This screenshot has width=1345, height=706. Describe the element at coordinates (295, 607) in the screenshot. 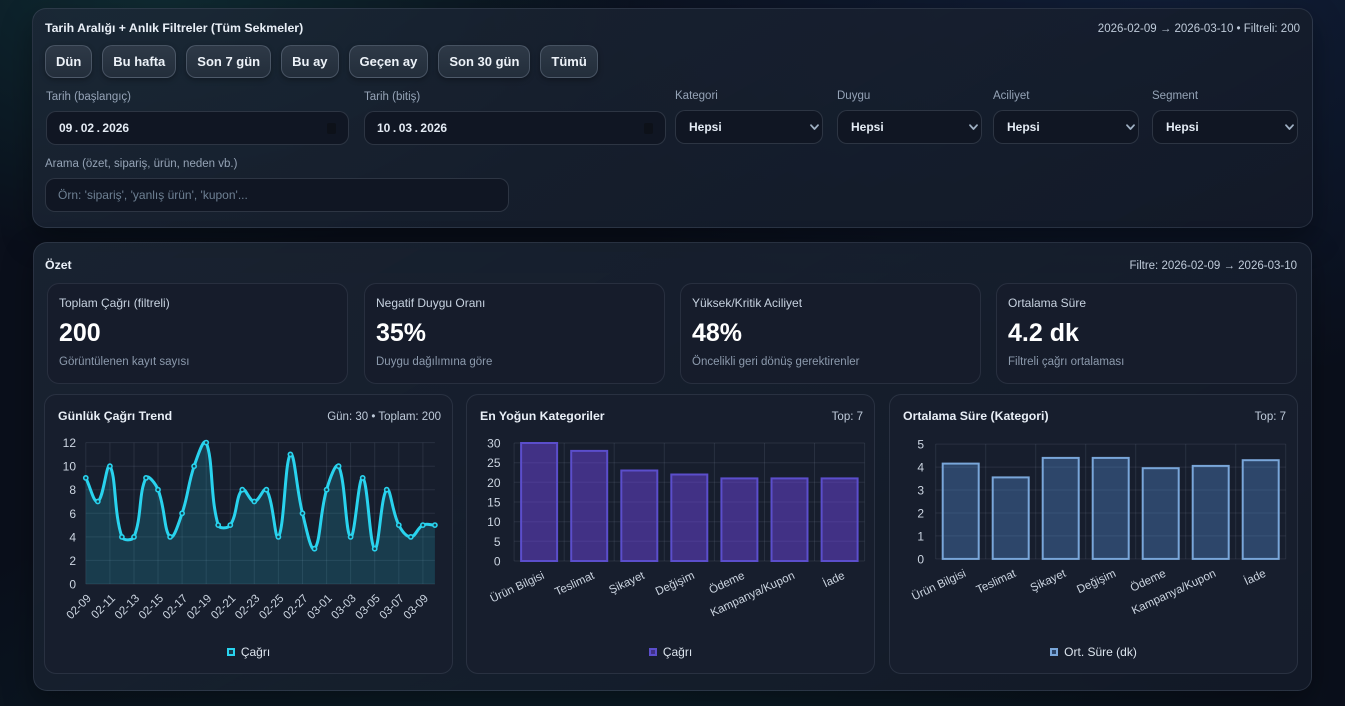

I see `svg-text: 02-27` at that location.